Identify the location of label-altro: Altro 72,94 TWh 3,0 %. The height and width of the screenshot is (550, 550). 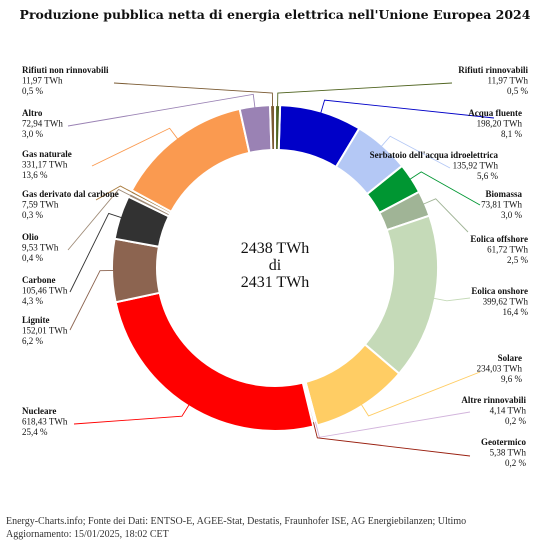
(42, 123).